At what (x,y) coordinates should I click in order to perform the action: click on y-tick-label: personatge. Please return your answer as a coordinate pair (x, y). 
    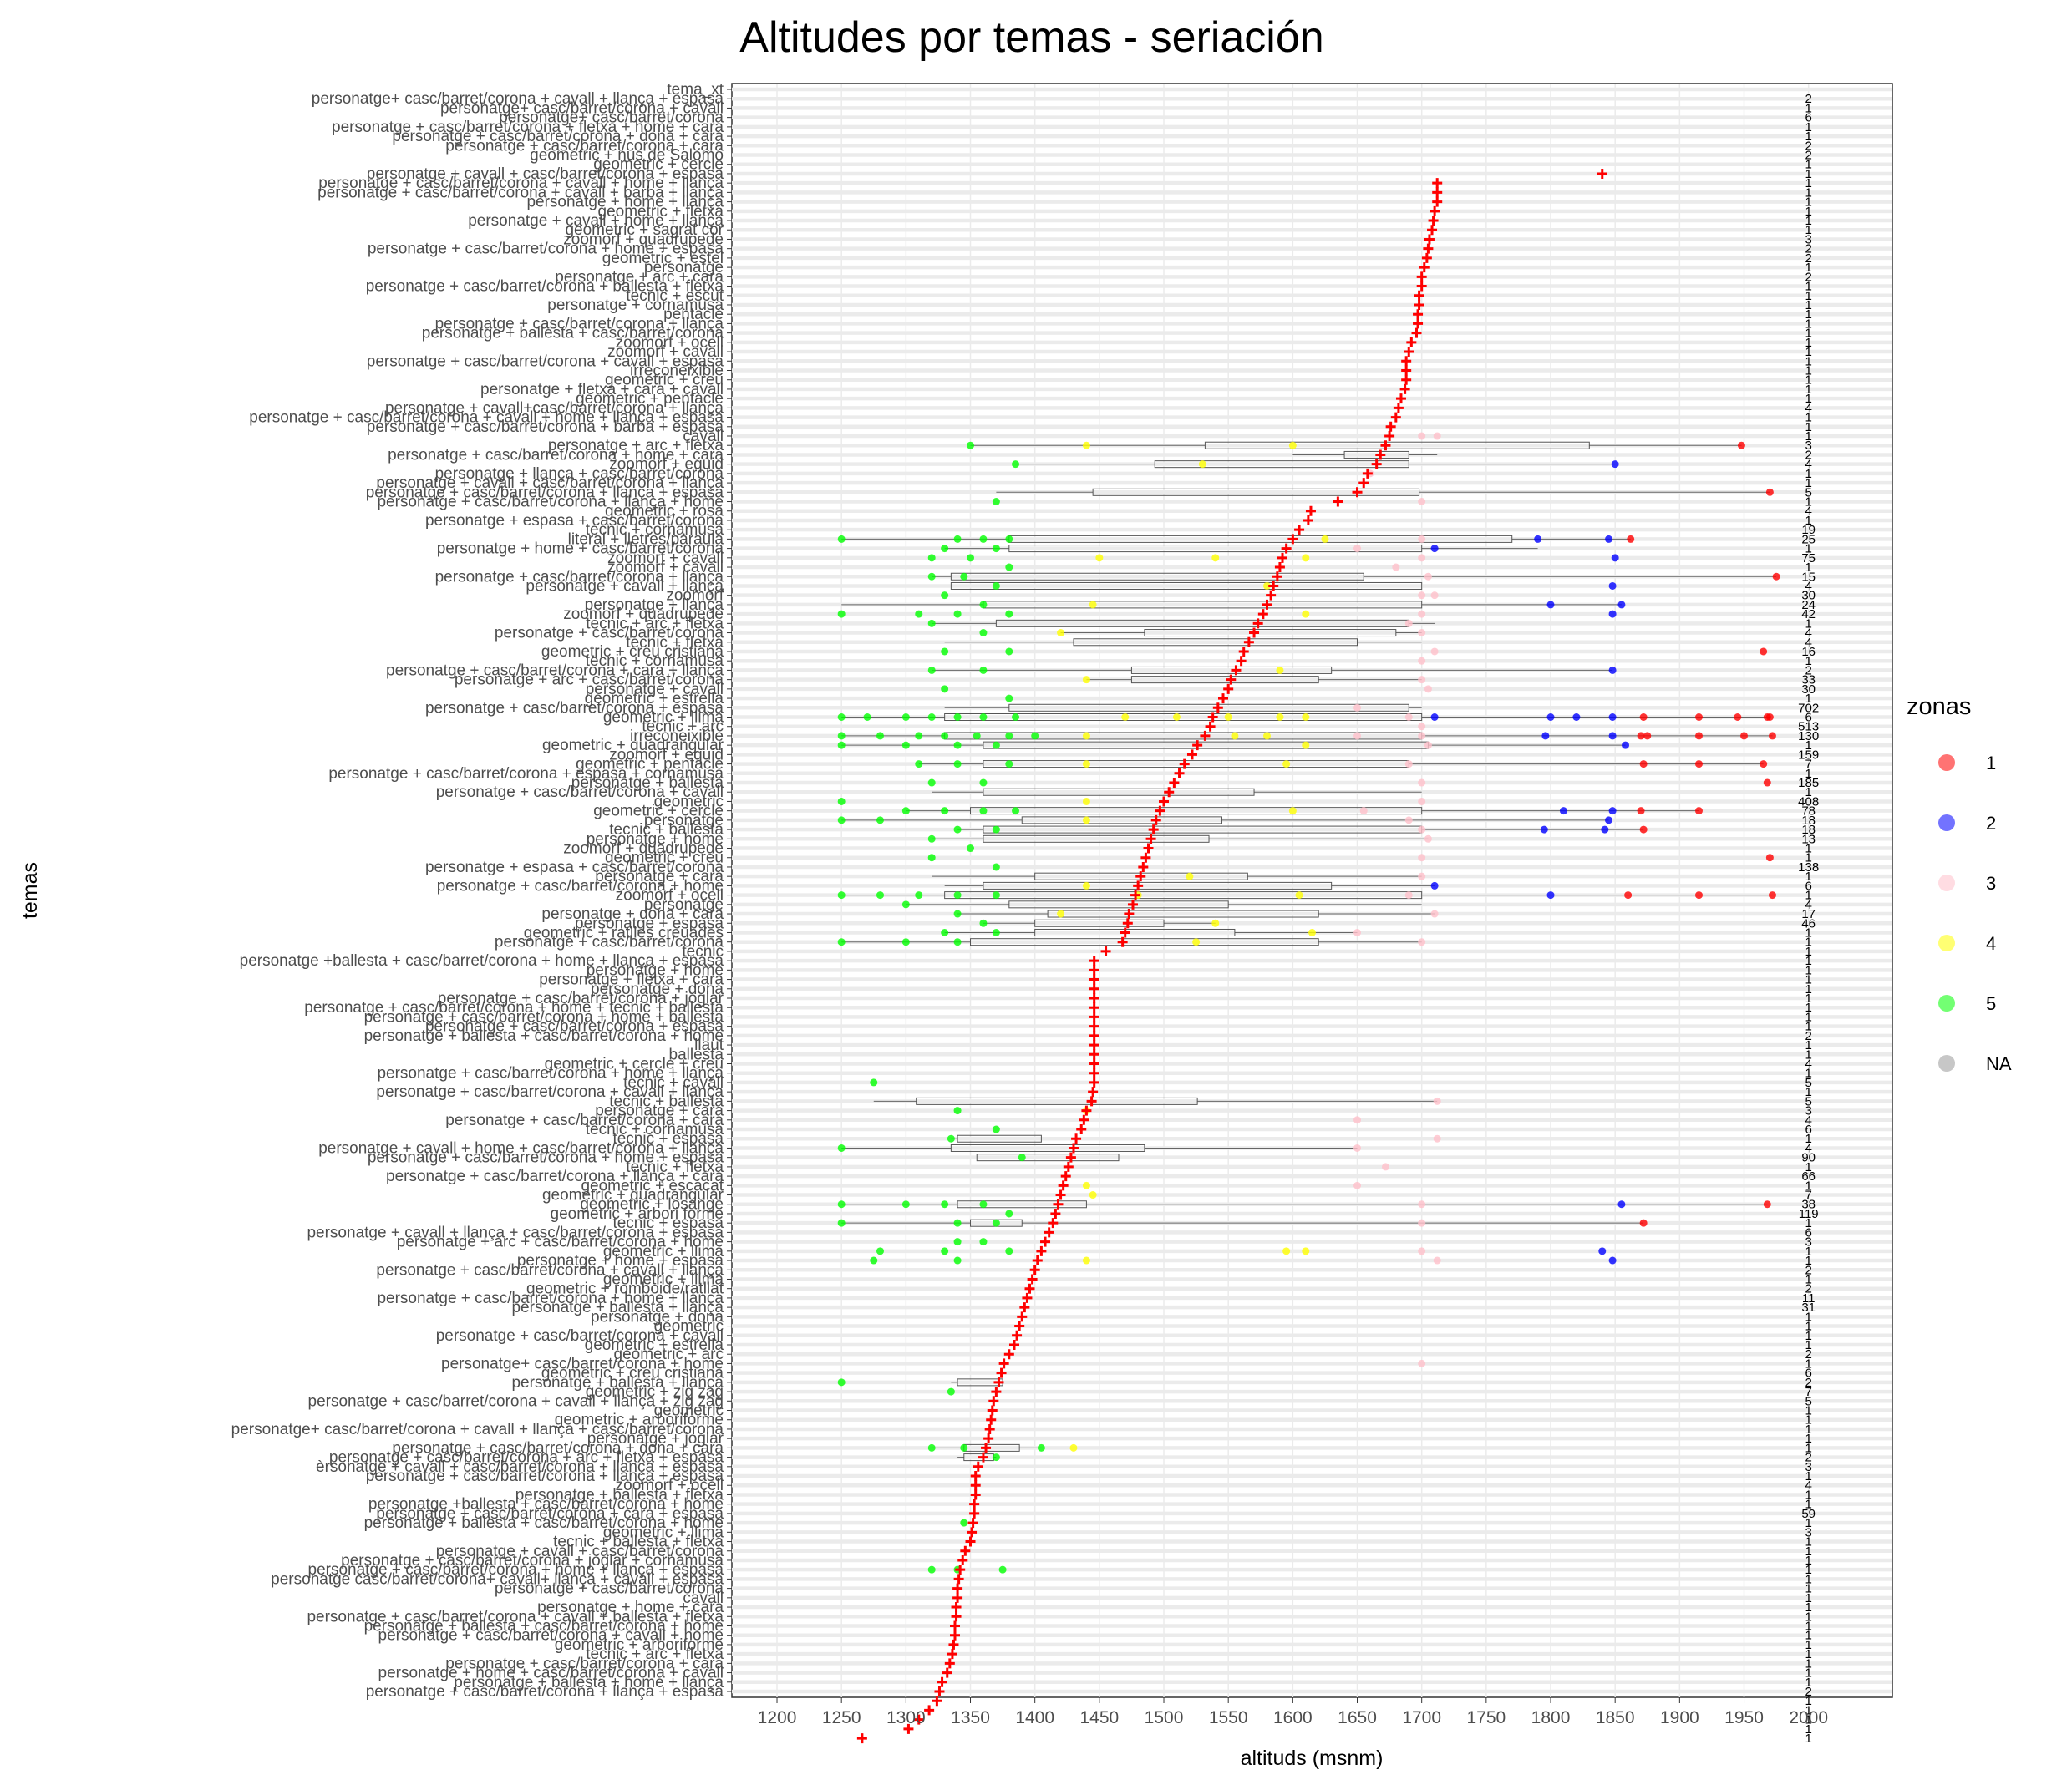
    Looking at the image, I should click on (684, 267).